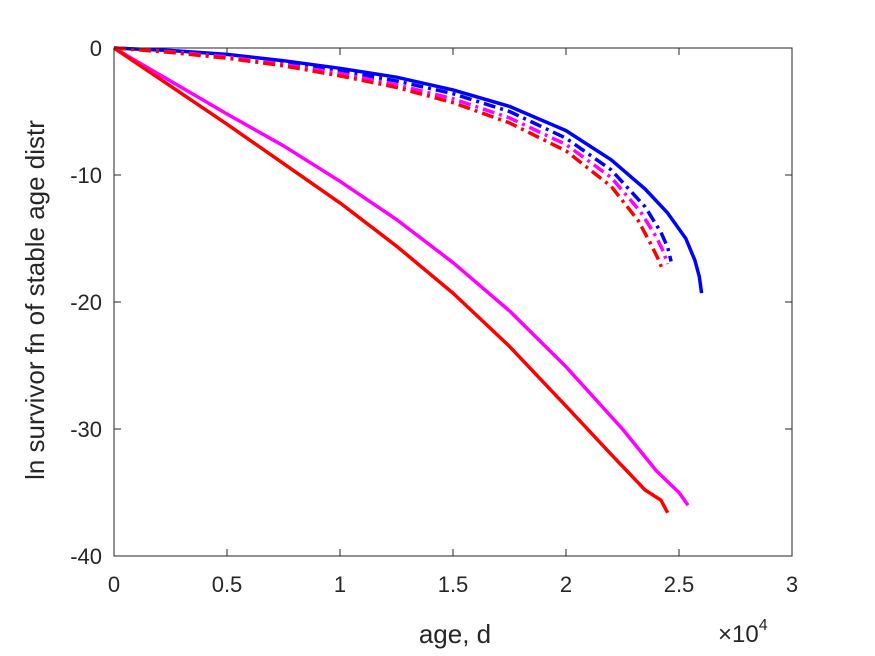  I want to click on x-tick-label: 1, so click(340, 584).